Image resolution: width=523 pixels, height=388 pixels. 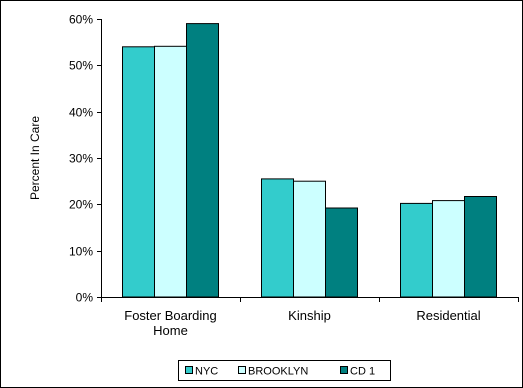 I want to click on y-tick-label: 10%, so click(x=81, y=252).